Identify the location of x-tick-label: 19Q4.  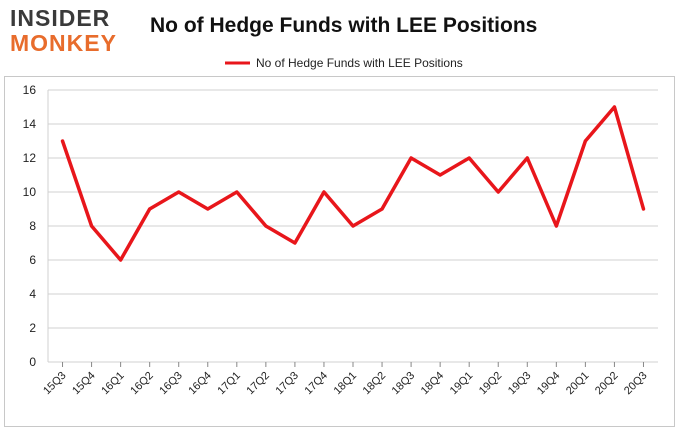
(549, 384).